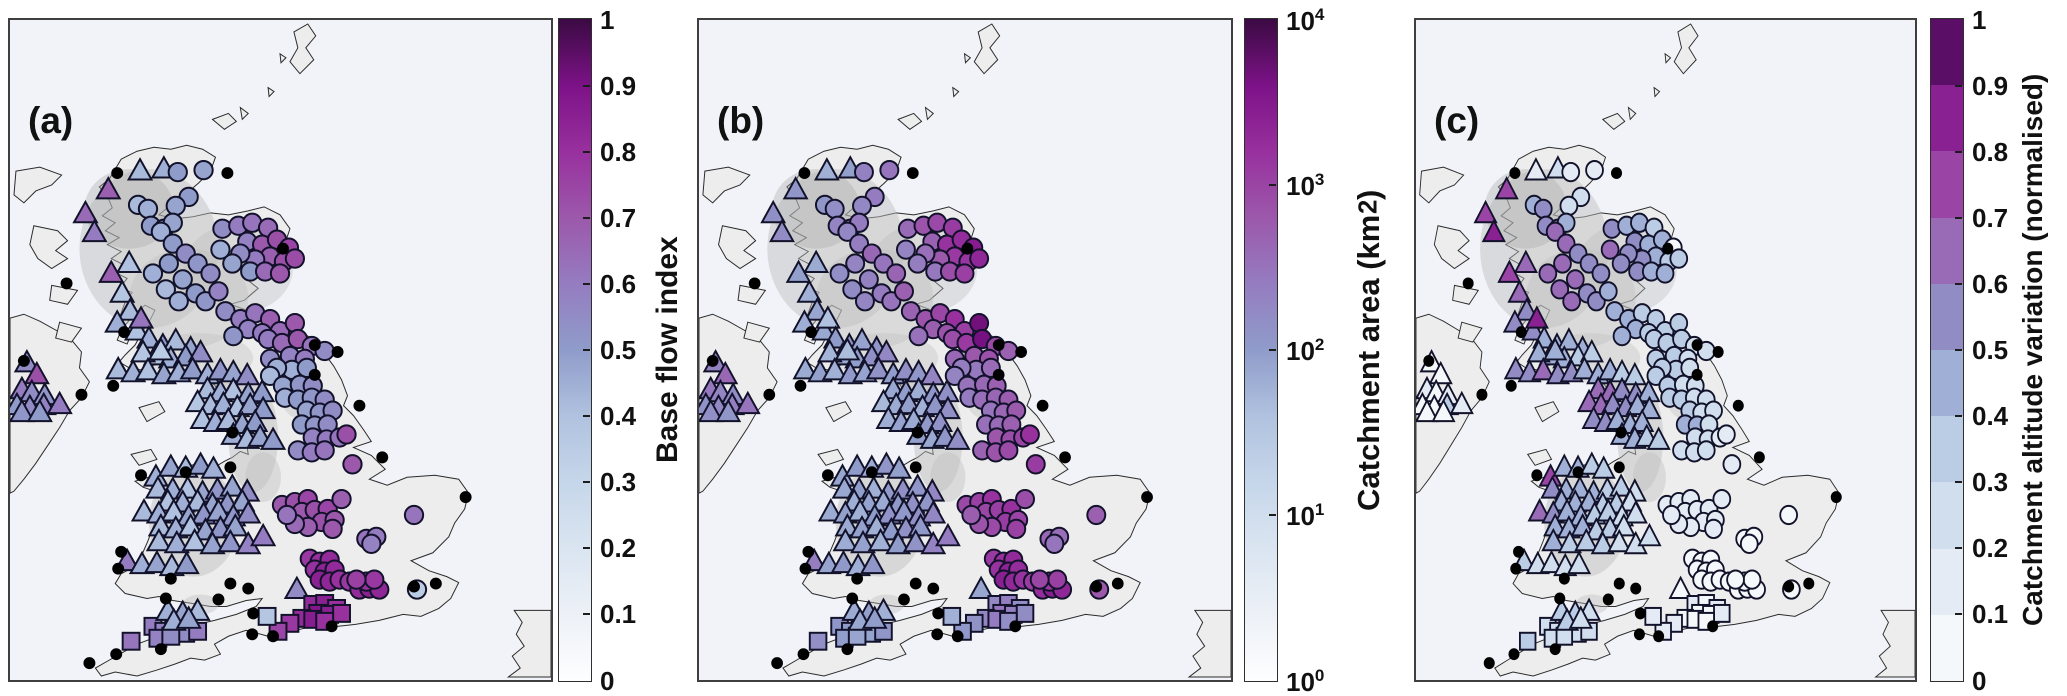 The height and width of the screenshot is (696, 2067). What do you see at coordinates (1990, 217) in the screenshot?
I see `colorbar-tick-label: 0.7` at bounding box center [1990, 217].